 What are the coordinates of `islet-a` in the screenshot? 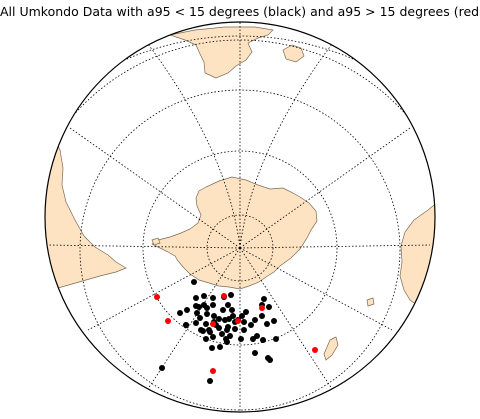 It's located at (370, 302).